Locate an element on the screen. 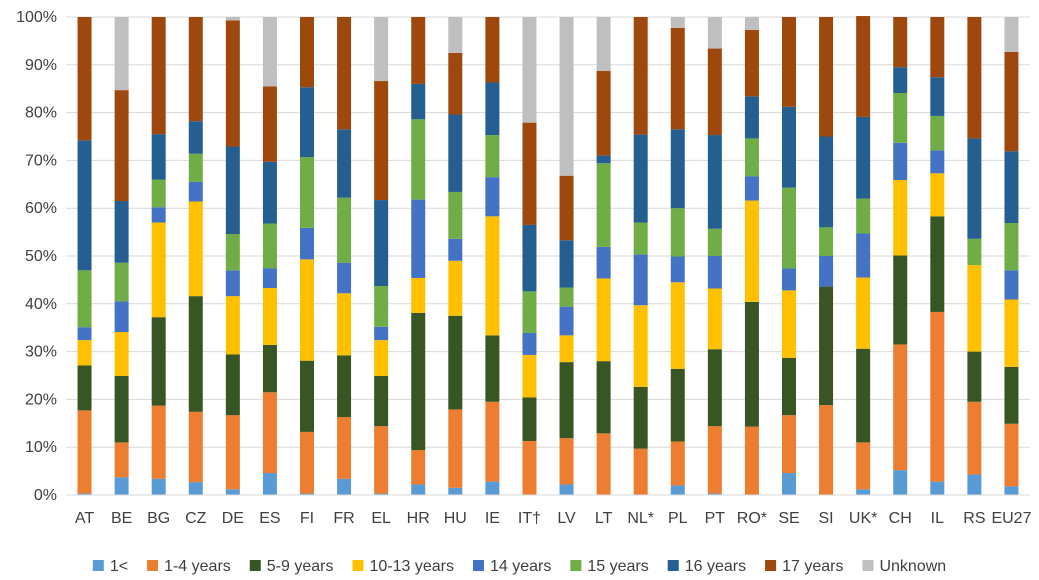  legend-item: 1-4 years is located at coordinates (189, 566).